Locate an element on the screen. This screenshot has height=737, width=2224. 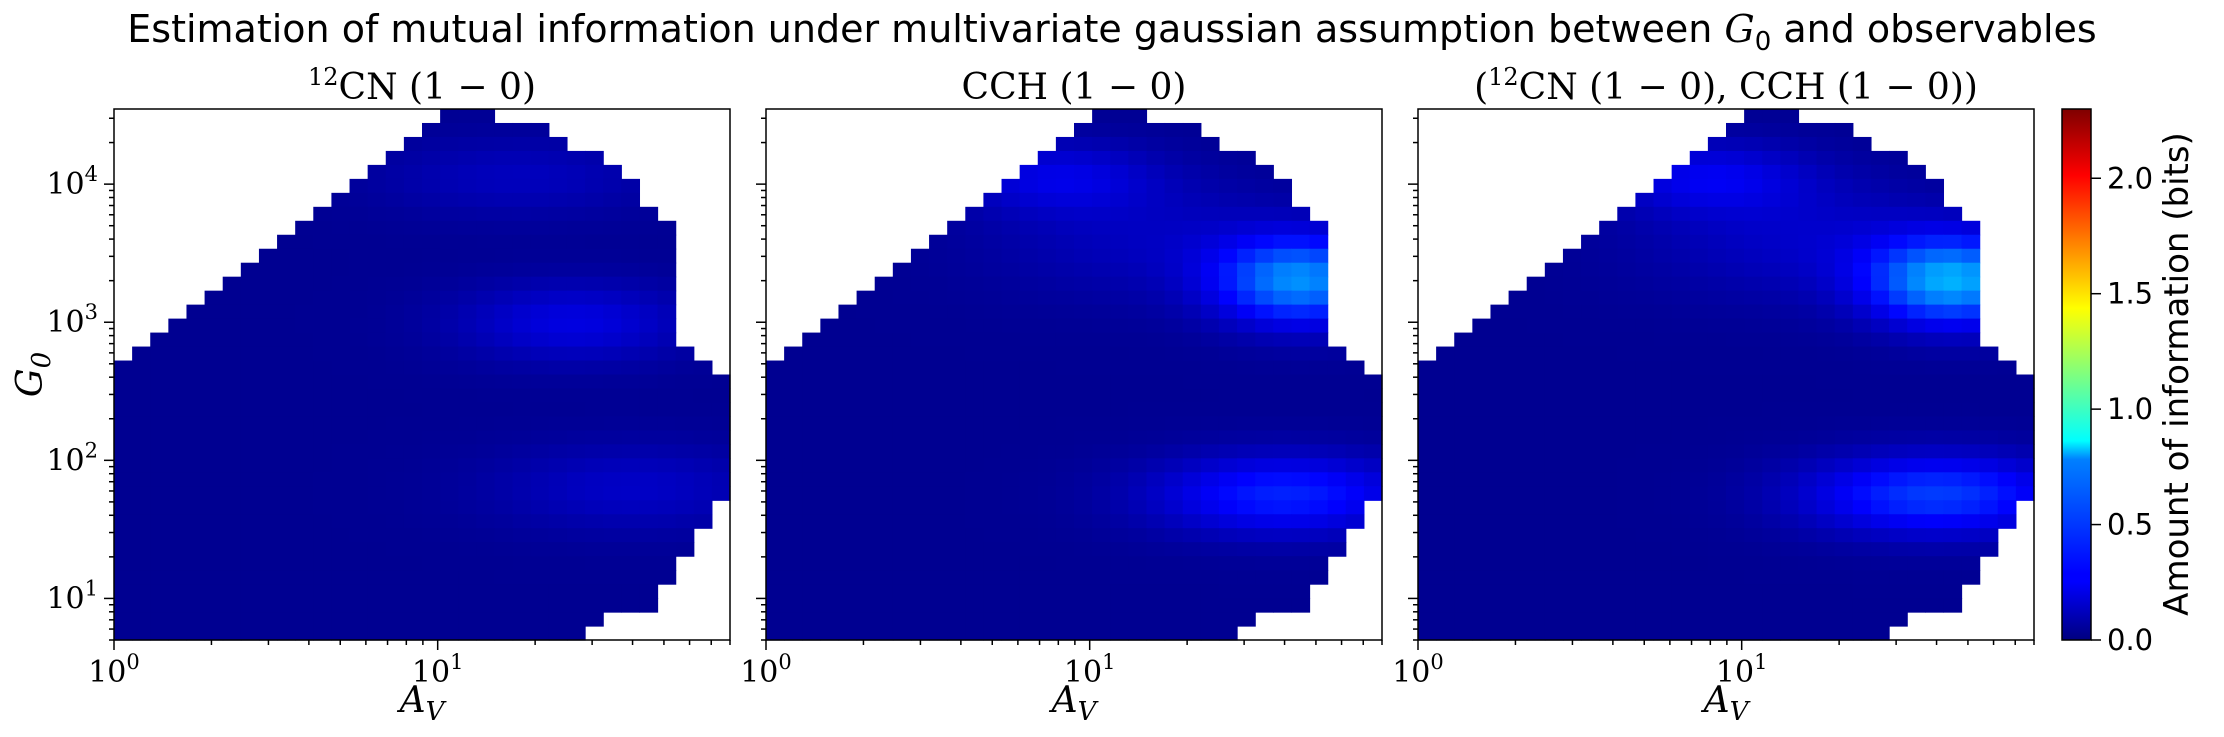
y-axis-label: G0 is located at coordinates (33, 374).